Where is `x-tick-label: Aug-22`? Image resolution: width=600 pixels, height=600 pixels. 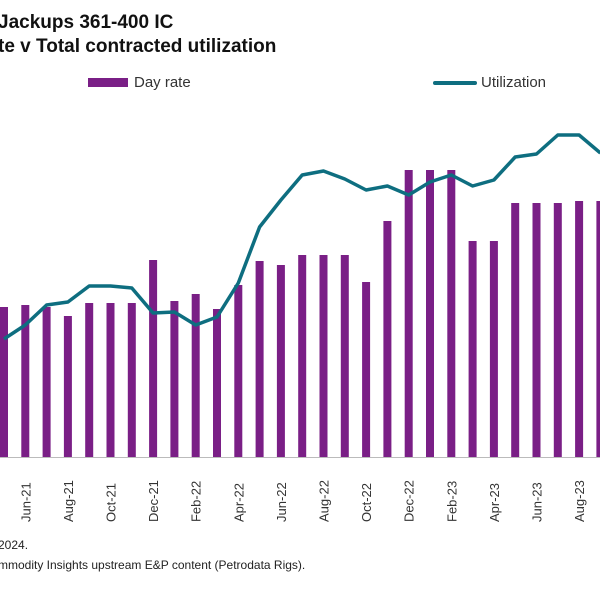 x-tick-label: Aug-22 is located at coordinates (324, 501).